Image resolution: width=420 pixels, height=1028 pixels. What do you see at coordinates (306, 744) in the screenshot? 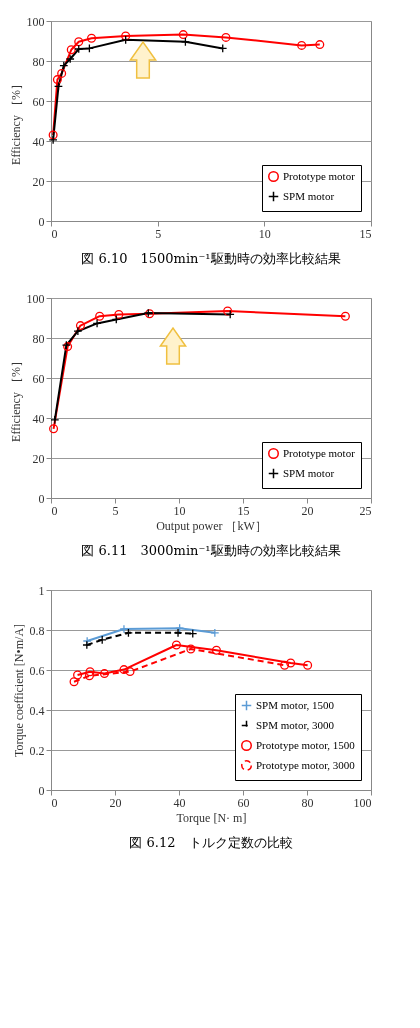
I see `legend-label: Prototype motor, 1500` at bounding box center [306, 744].